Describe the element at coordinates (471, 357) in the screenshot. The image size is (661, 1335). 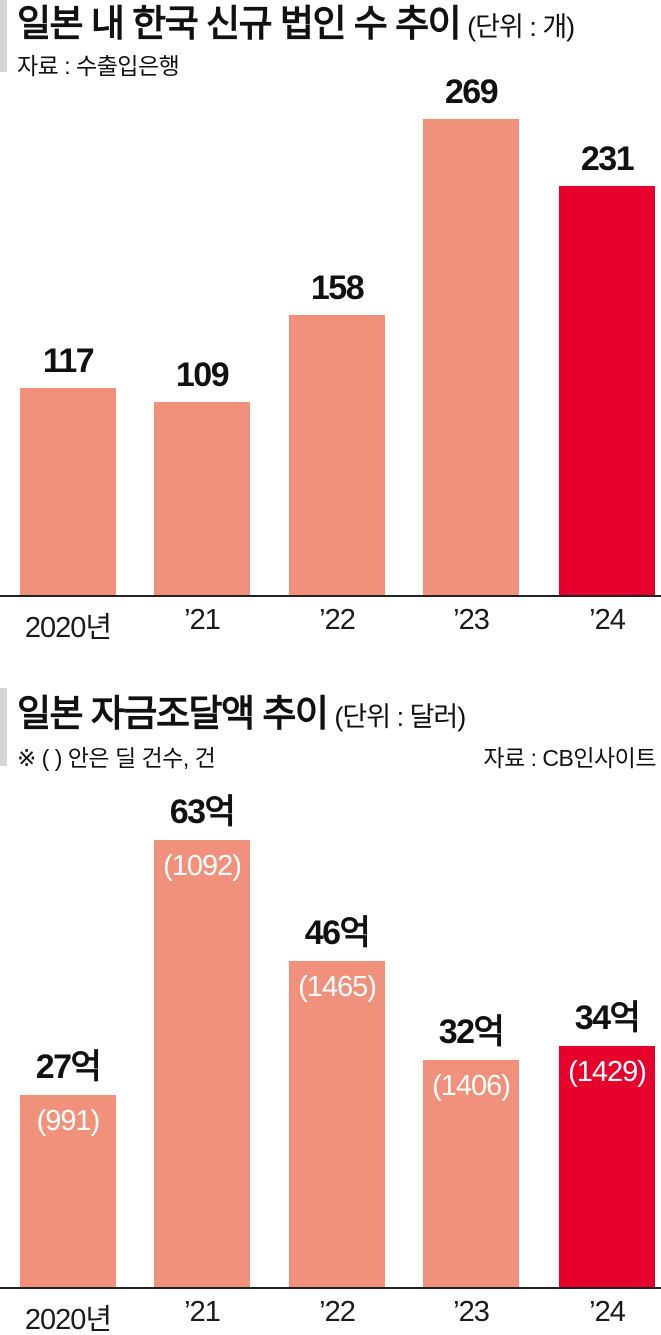
I see `chart1-bar-’23` at that location.